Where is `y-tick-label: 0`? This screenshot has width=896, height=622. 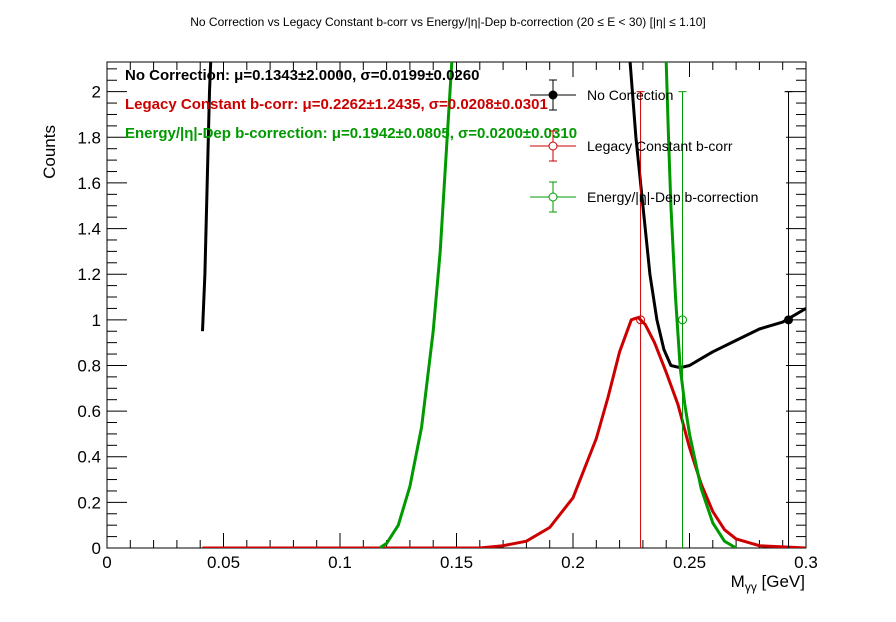 y-tick-label: 0 is located at coordinates (96, 548).